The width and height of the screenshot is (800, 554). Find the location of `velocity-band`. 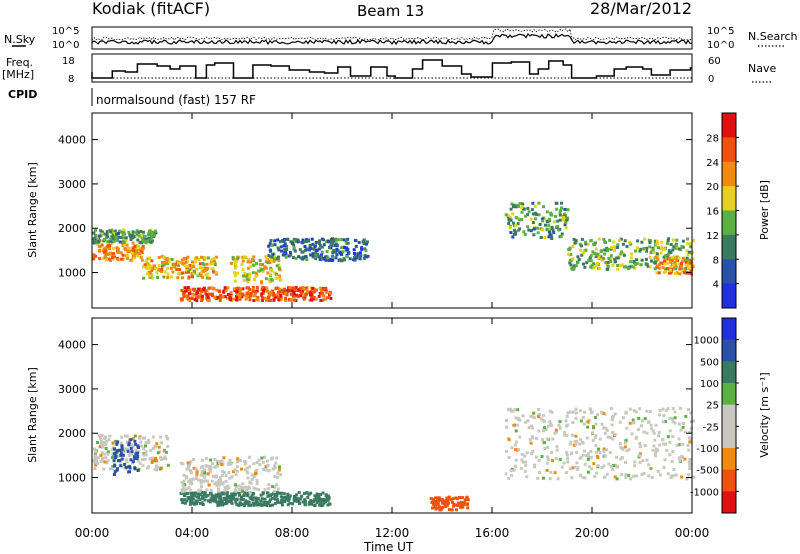

velocity-band is located at coordinates (126, 457).